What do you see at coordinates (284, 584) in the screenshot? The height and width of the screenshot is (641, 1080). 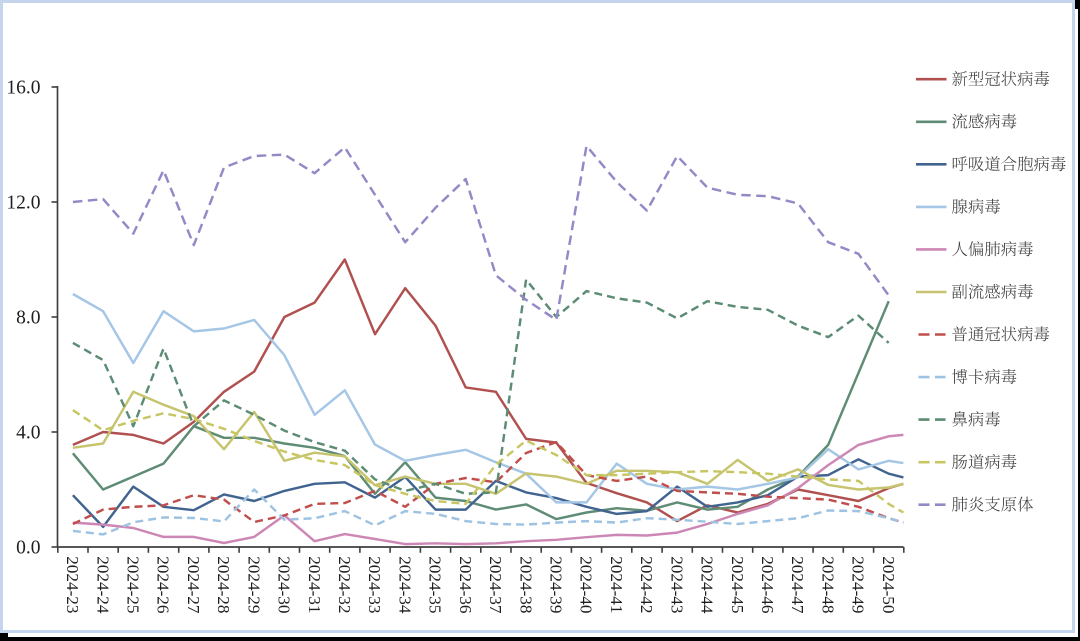 I see `svg-text: 2024-30` at bounding box center [284, 584].